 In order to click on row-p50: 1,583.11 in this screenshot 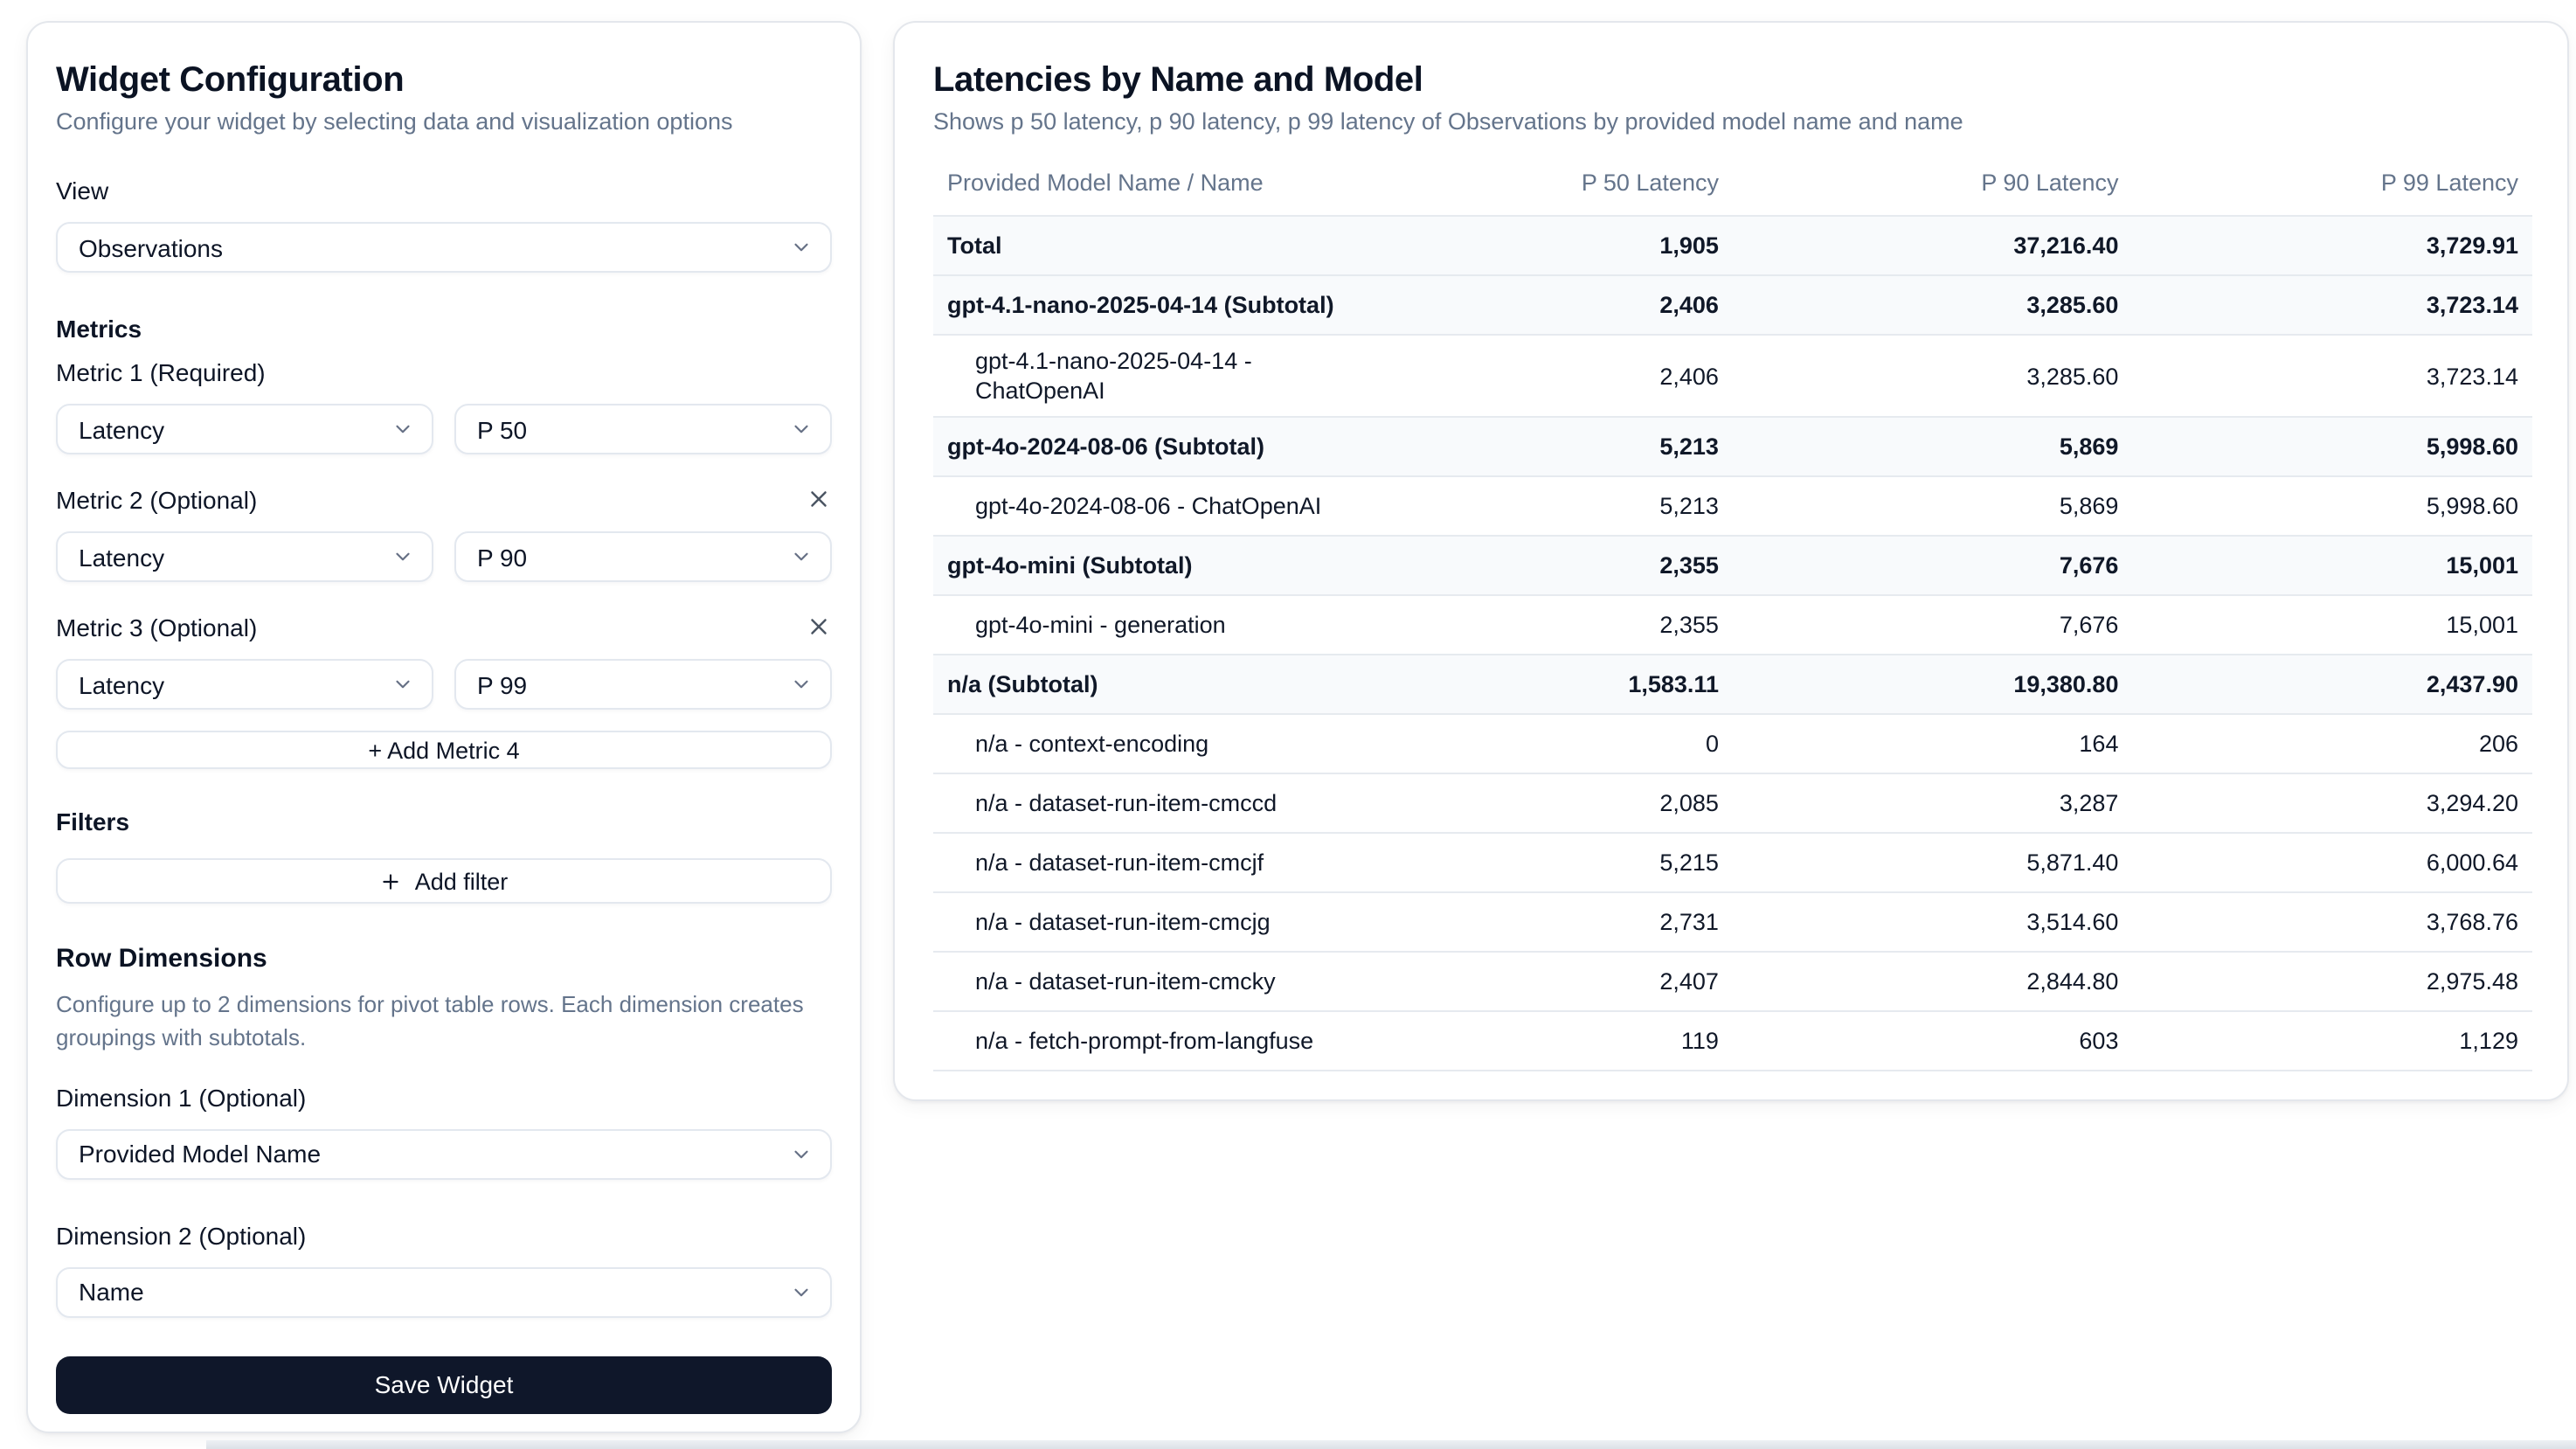, I will do `click(1564, 684)`.